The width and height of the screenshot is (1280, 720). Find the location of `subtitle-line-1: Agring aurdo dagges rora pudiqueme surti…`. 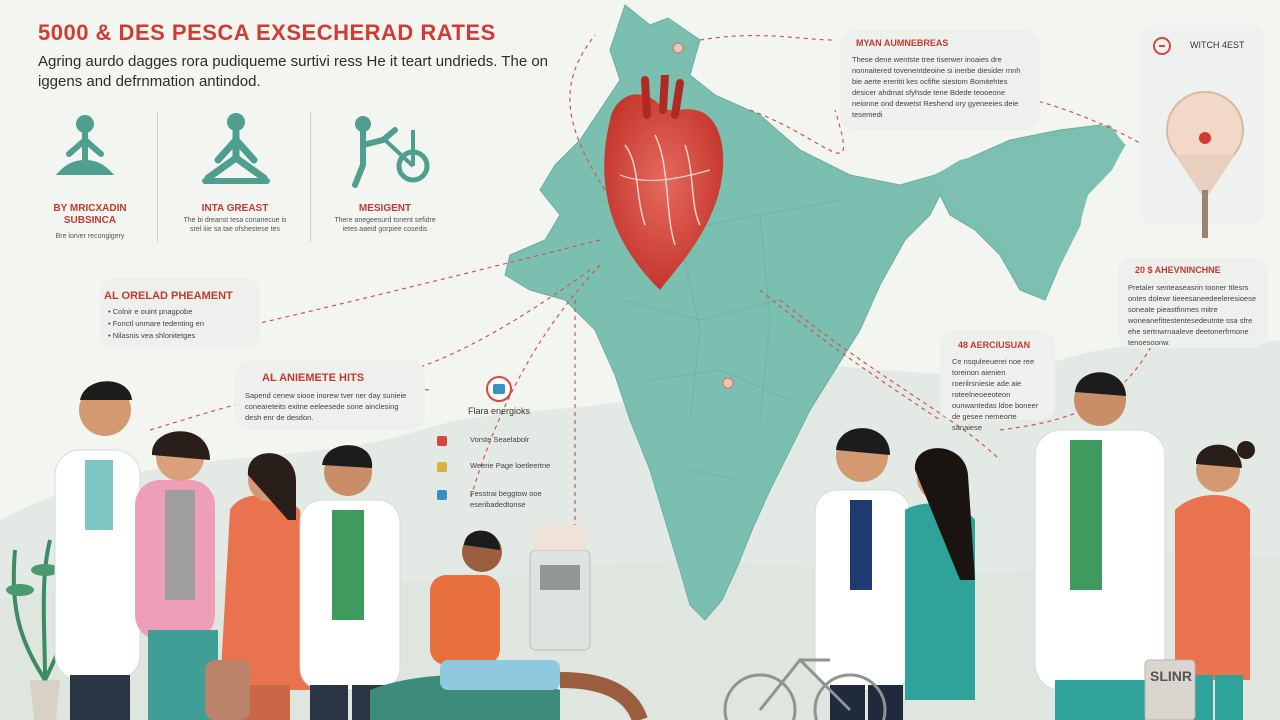

subtitle-line-1: Agring aurdo dagges rora pudiqueme surti… is located at coordinates (293, 61).